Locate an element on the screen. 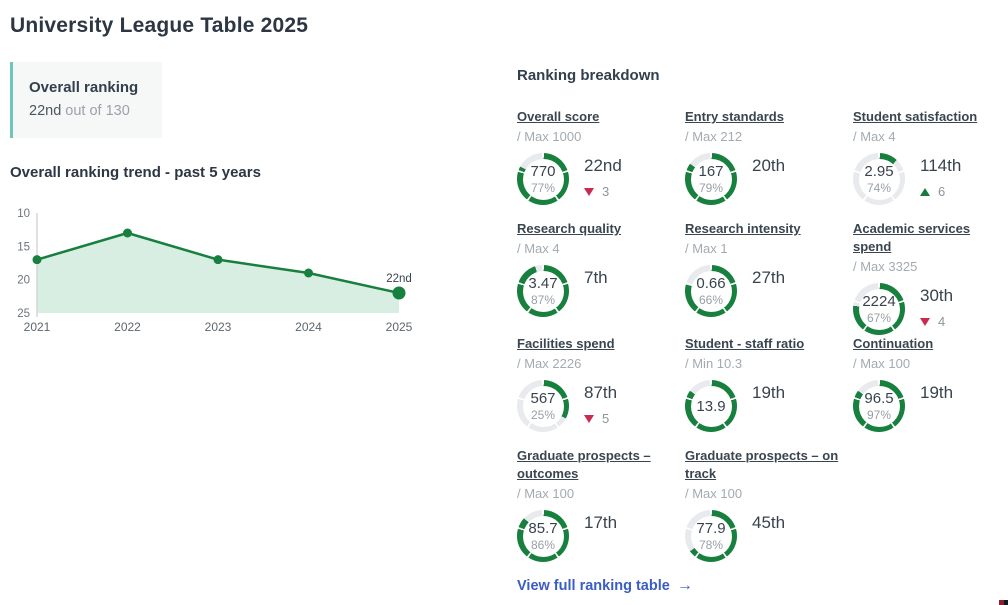 The height and width of the screenshot is (605, 1008). change-count: 4 is located at coordinates (942, 321).